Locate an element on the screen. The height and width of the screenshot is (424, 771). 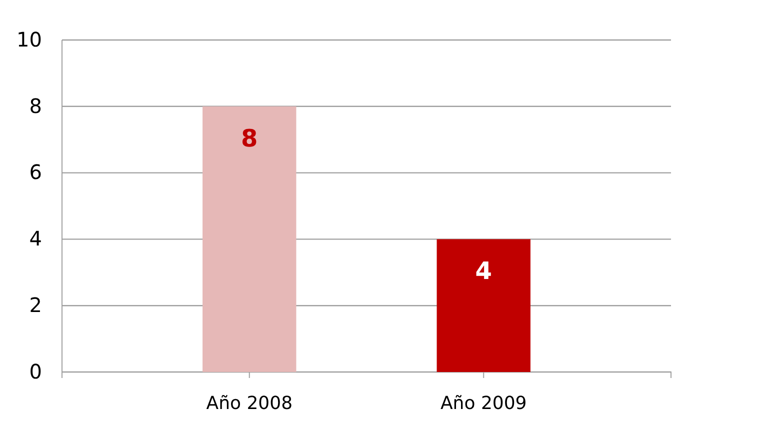
x-tick-label: Año 2009 is located at coordinates (483, 403).